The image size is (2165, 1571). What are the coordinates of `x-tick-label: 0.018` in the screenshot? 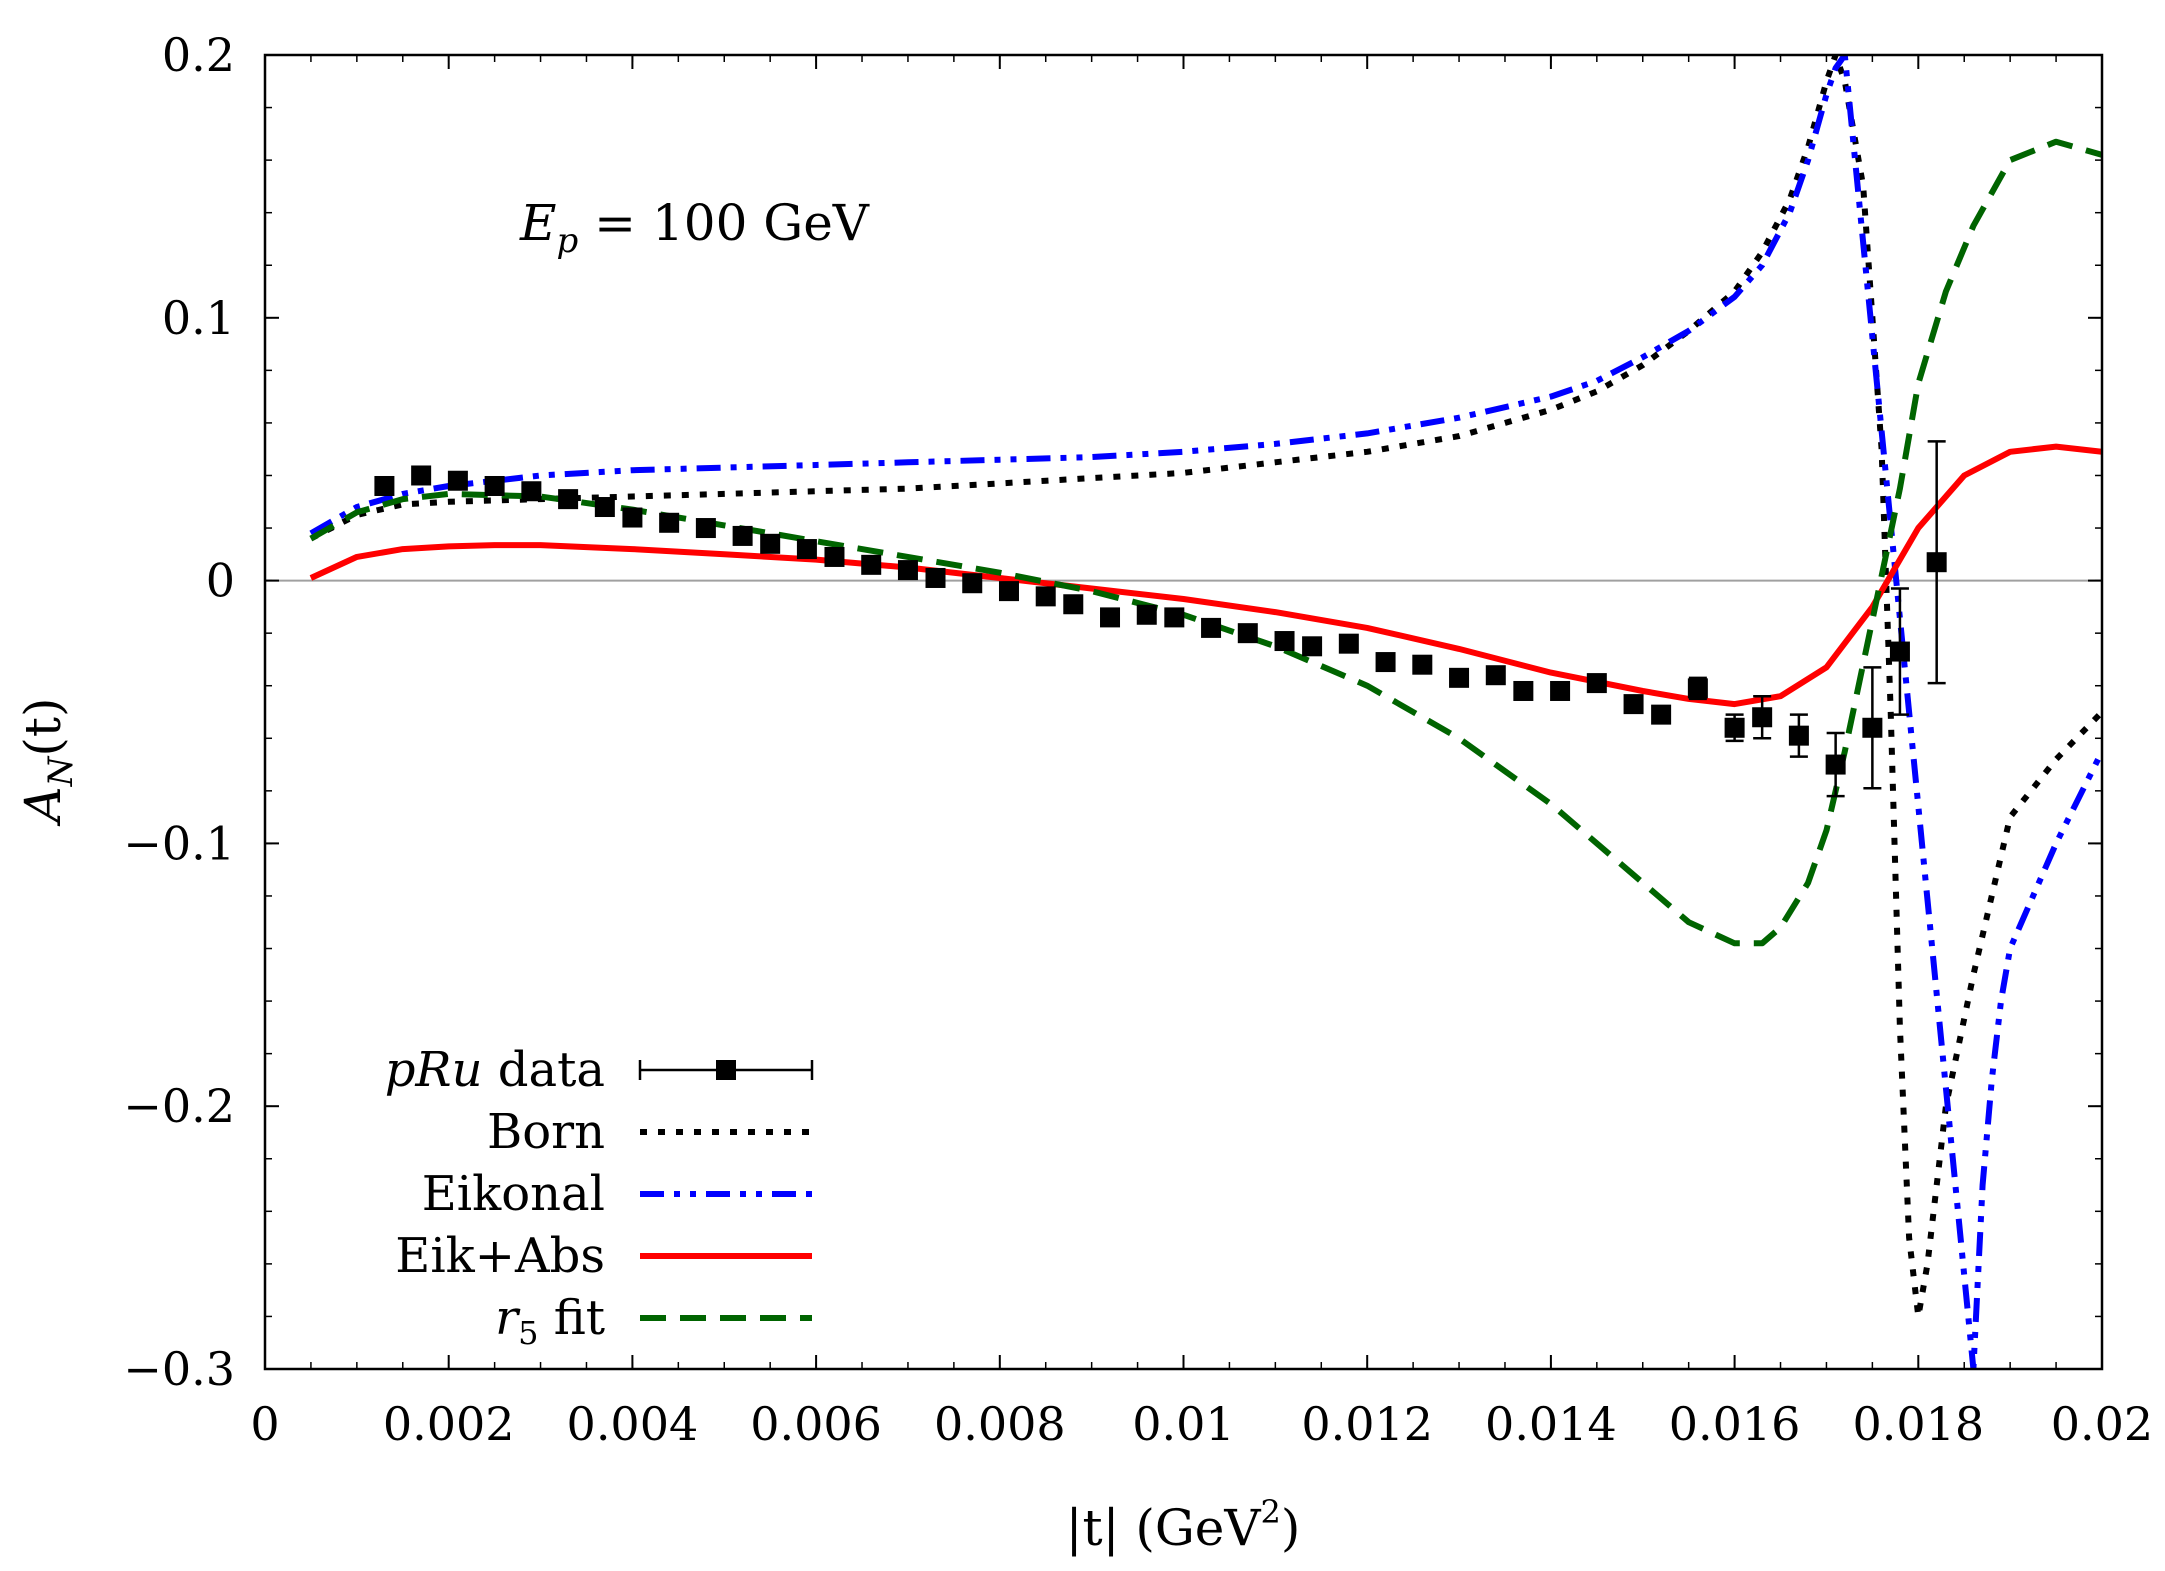 It's located at (1918, 1424).